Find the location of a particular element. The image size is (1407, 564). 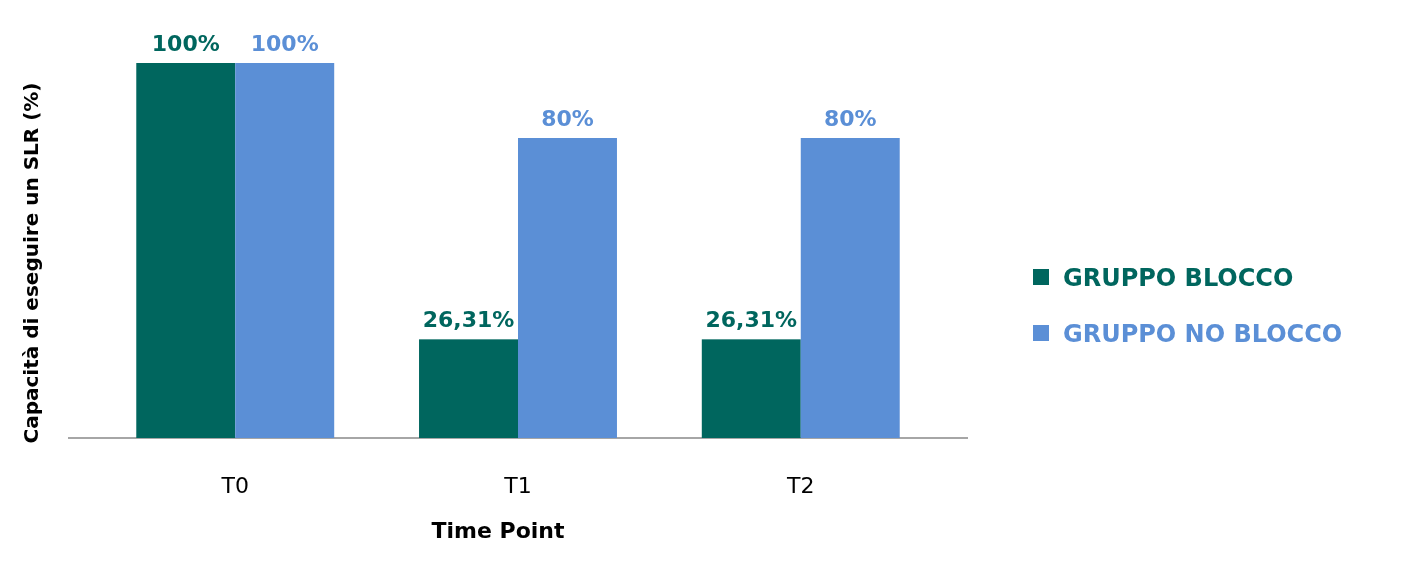

y-axis-title: Capacità di eseguire un SLR (%) is located at coordinates (31, 263).